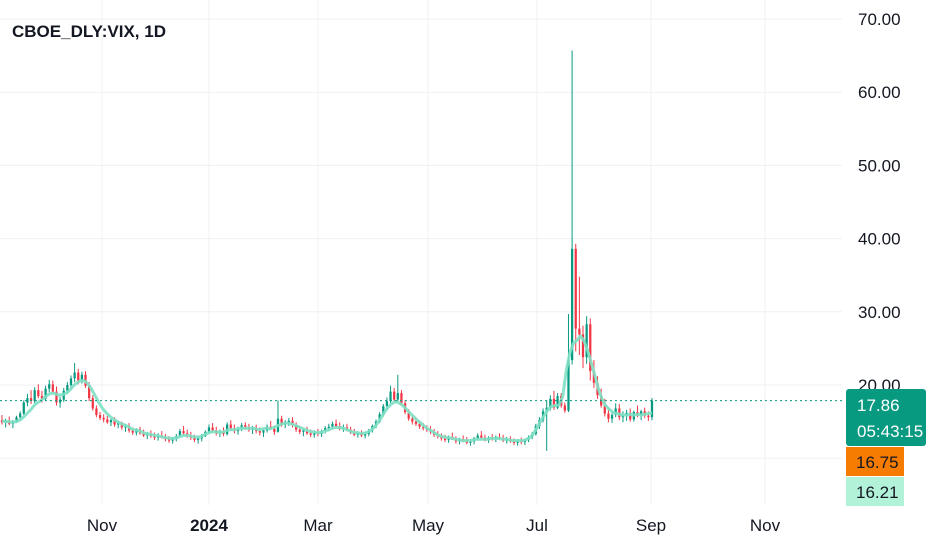 The image size is (932, 550). Describe the element at coordinates (886, 417) in the screenshot. I see `last-price-tag: 17.86 05:43:15` at that location.